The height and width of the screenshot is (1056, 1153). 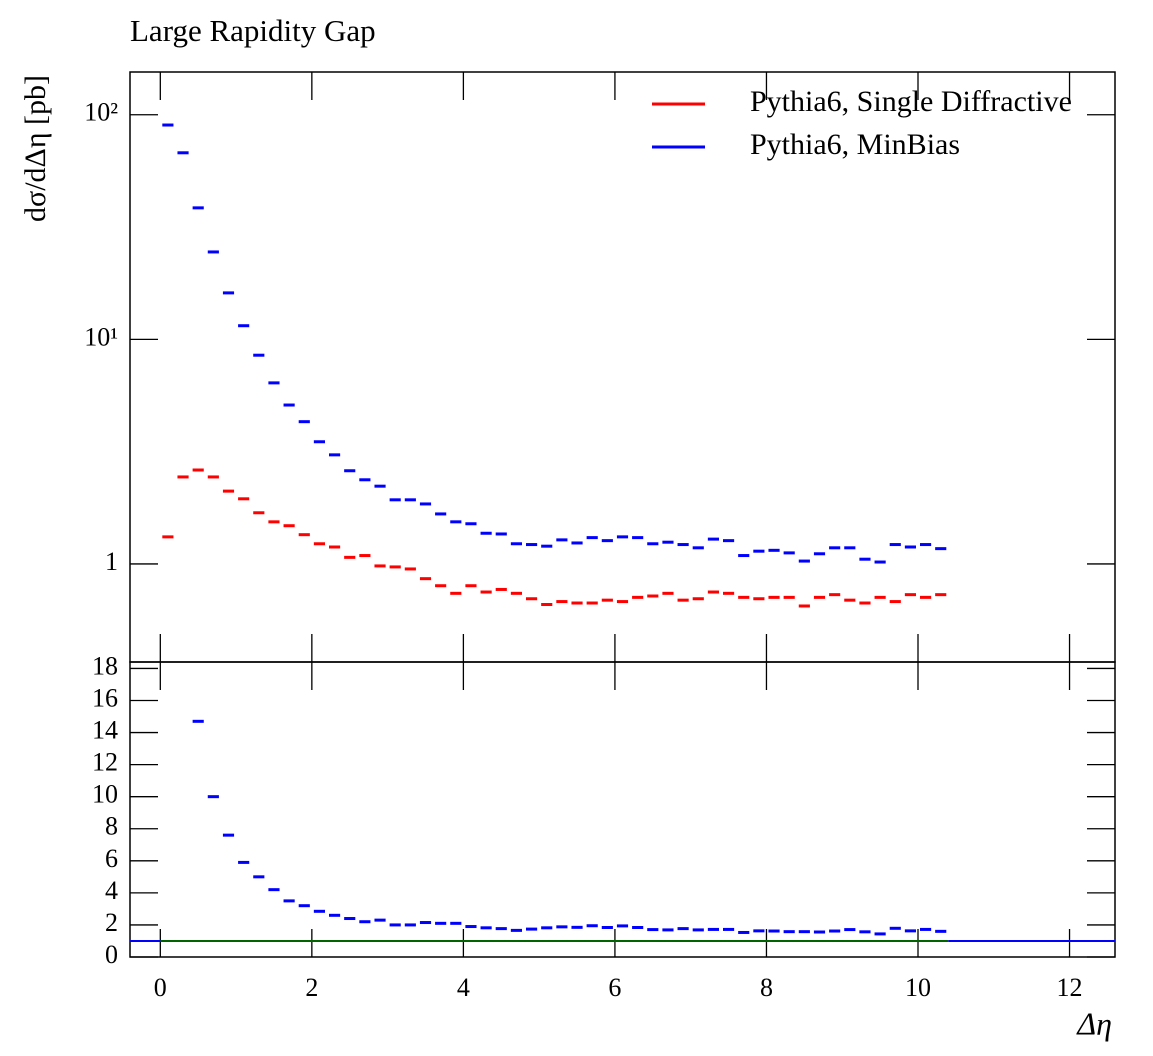 I want to click on y-tick-label: 12, so click(x=105, y=762).